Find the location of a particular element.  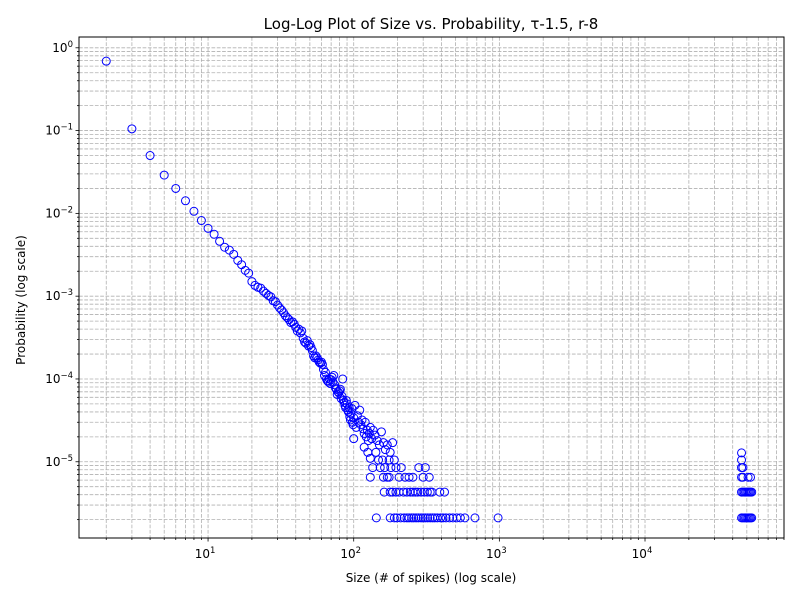

y-tick-label: 10⁻³ is located at coordinates (59, 295).